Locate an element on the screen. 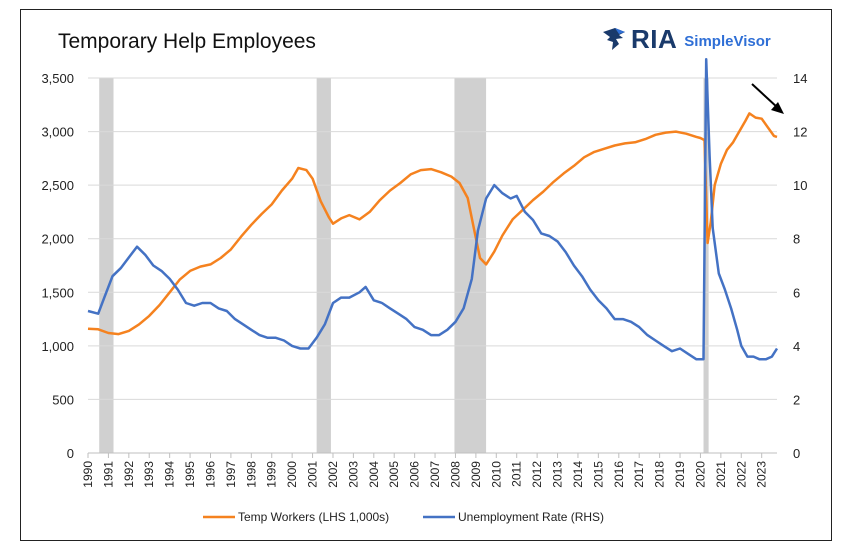 The image size is (855, 559). x-axis-tick-label: 2003 is located at coordinates (353, 474).